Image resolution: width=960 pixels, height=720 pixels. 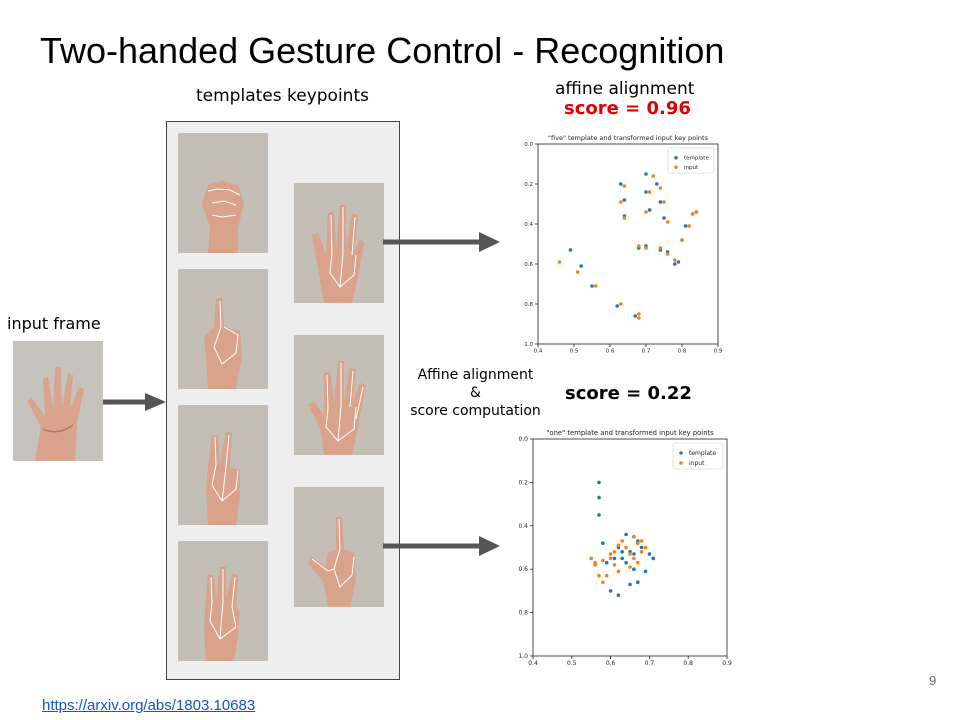 What do you see at coordinates (282, 96) in the screenshot?
I see `templates-caption: templates keypoints` at bounding box center [282, 96].